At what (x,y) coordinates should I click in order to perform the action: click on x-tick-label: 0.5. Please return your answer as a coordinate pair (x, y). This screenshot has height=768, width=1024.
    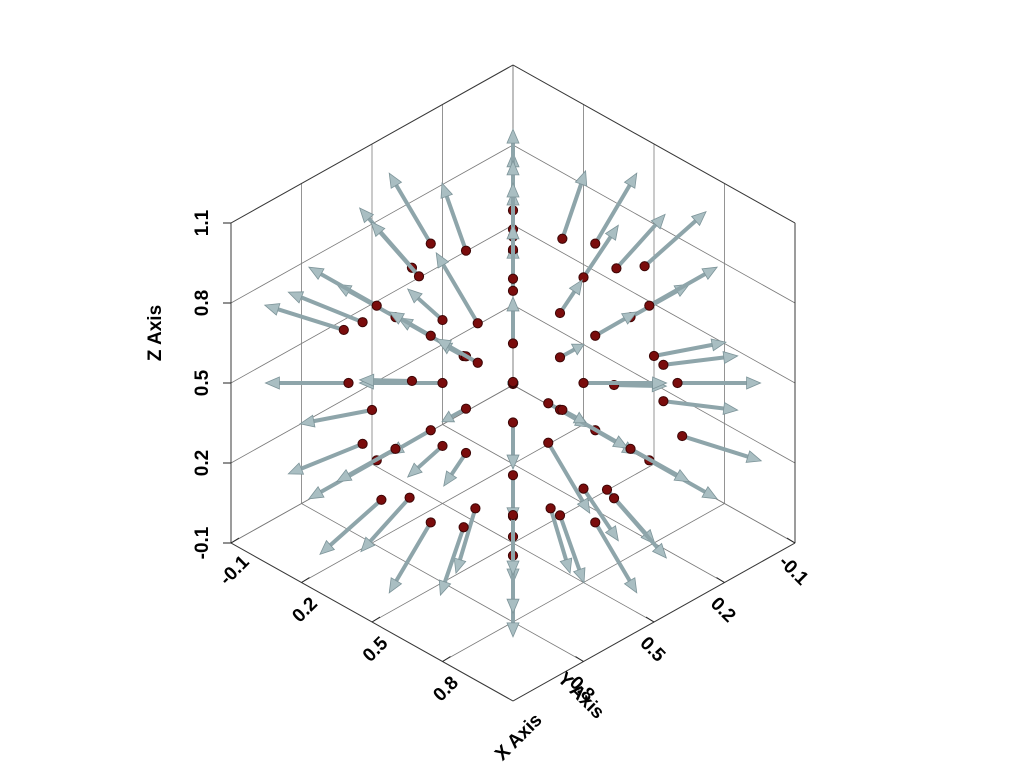
    Looking at the image, I should click on (376, 650).